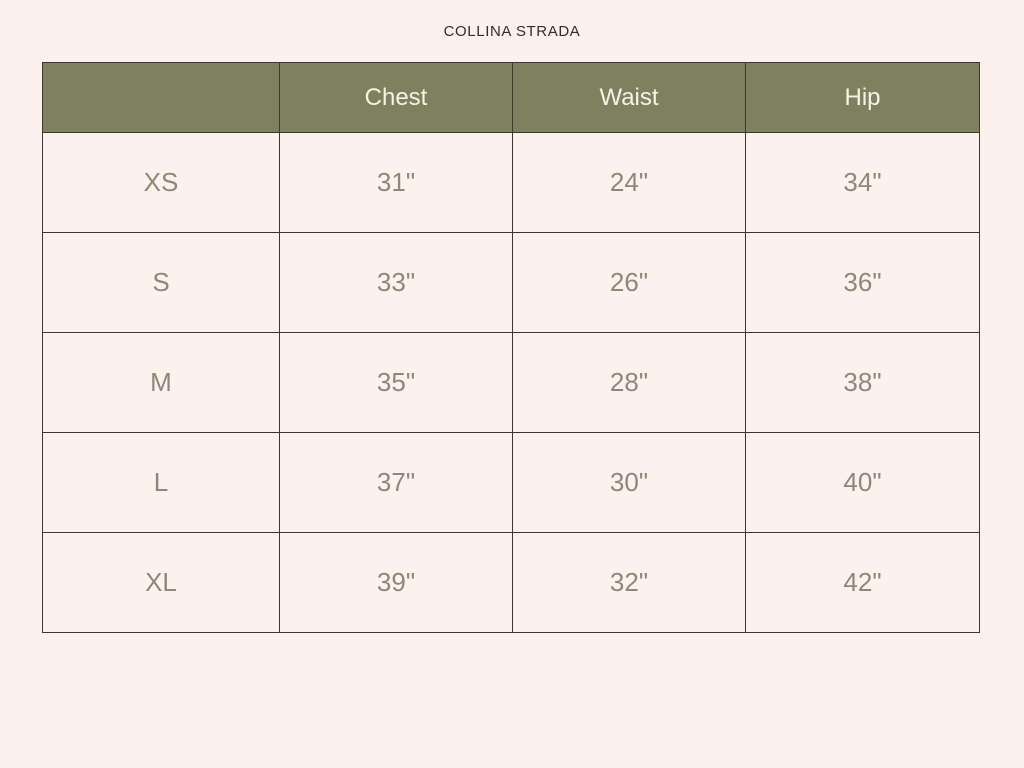 This screenshot has height=768, width=1024. Describe the element at coordinates (862, 182) in the screenshot. I see `hip-value: 34"` at that location.